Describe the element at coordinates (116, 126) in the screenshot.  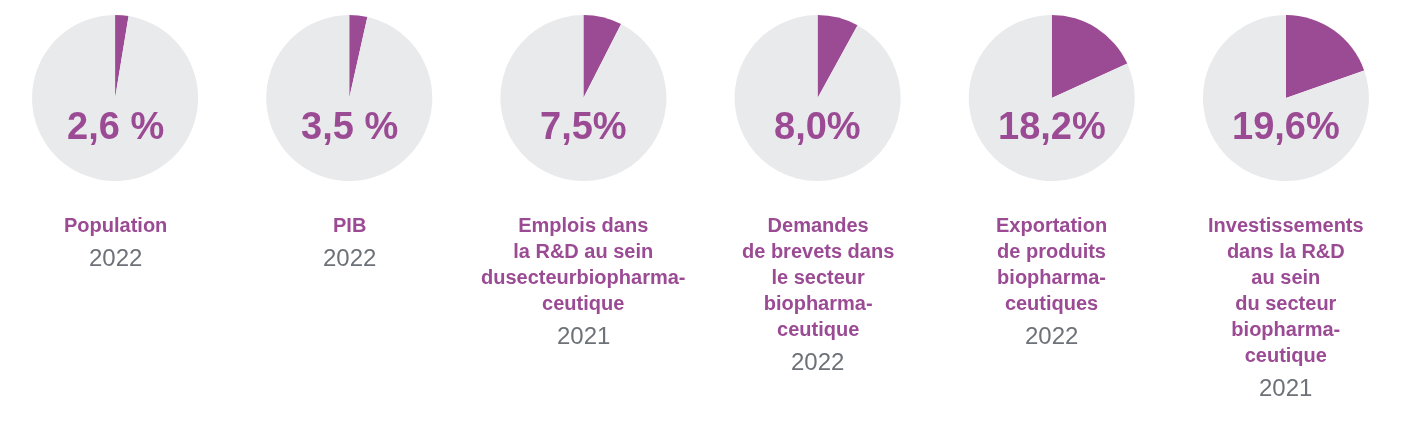
I see `text: 2,6 %` at that location.